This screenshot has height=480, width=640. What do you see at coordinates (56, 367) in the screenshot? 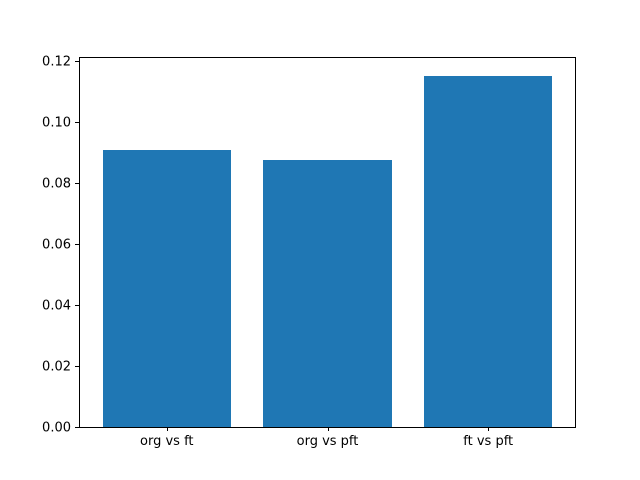
I see `y-tick-label: 0.02` at bounding box center [56, 367].